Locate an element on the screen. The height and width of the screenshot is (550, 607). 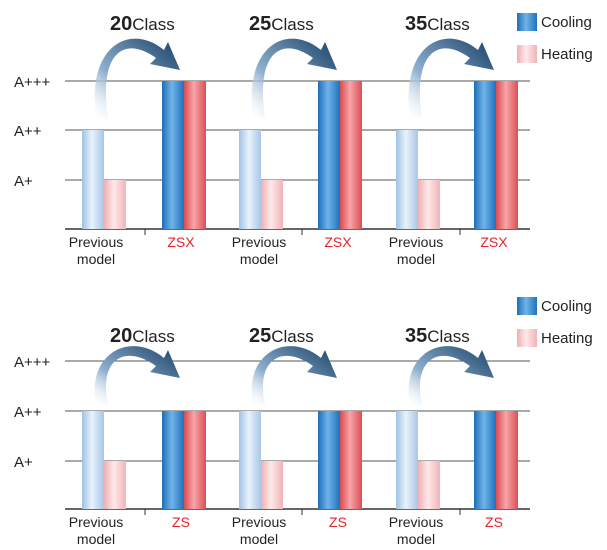
group-title: 25Class is located at coordinates (281, 336).